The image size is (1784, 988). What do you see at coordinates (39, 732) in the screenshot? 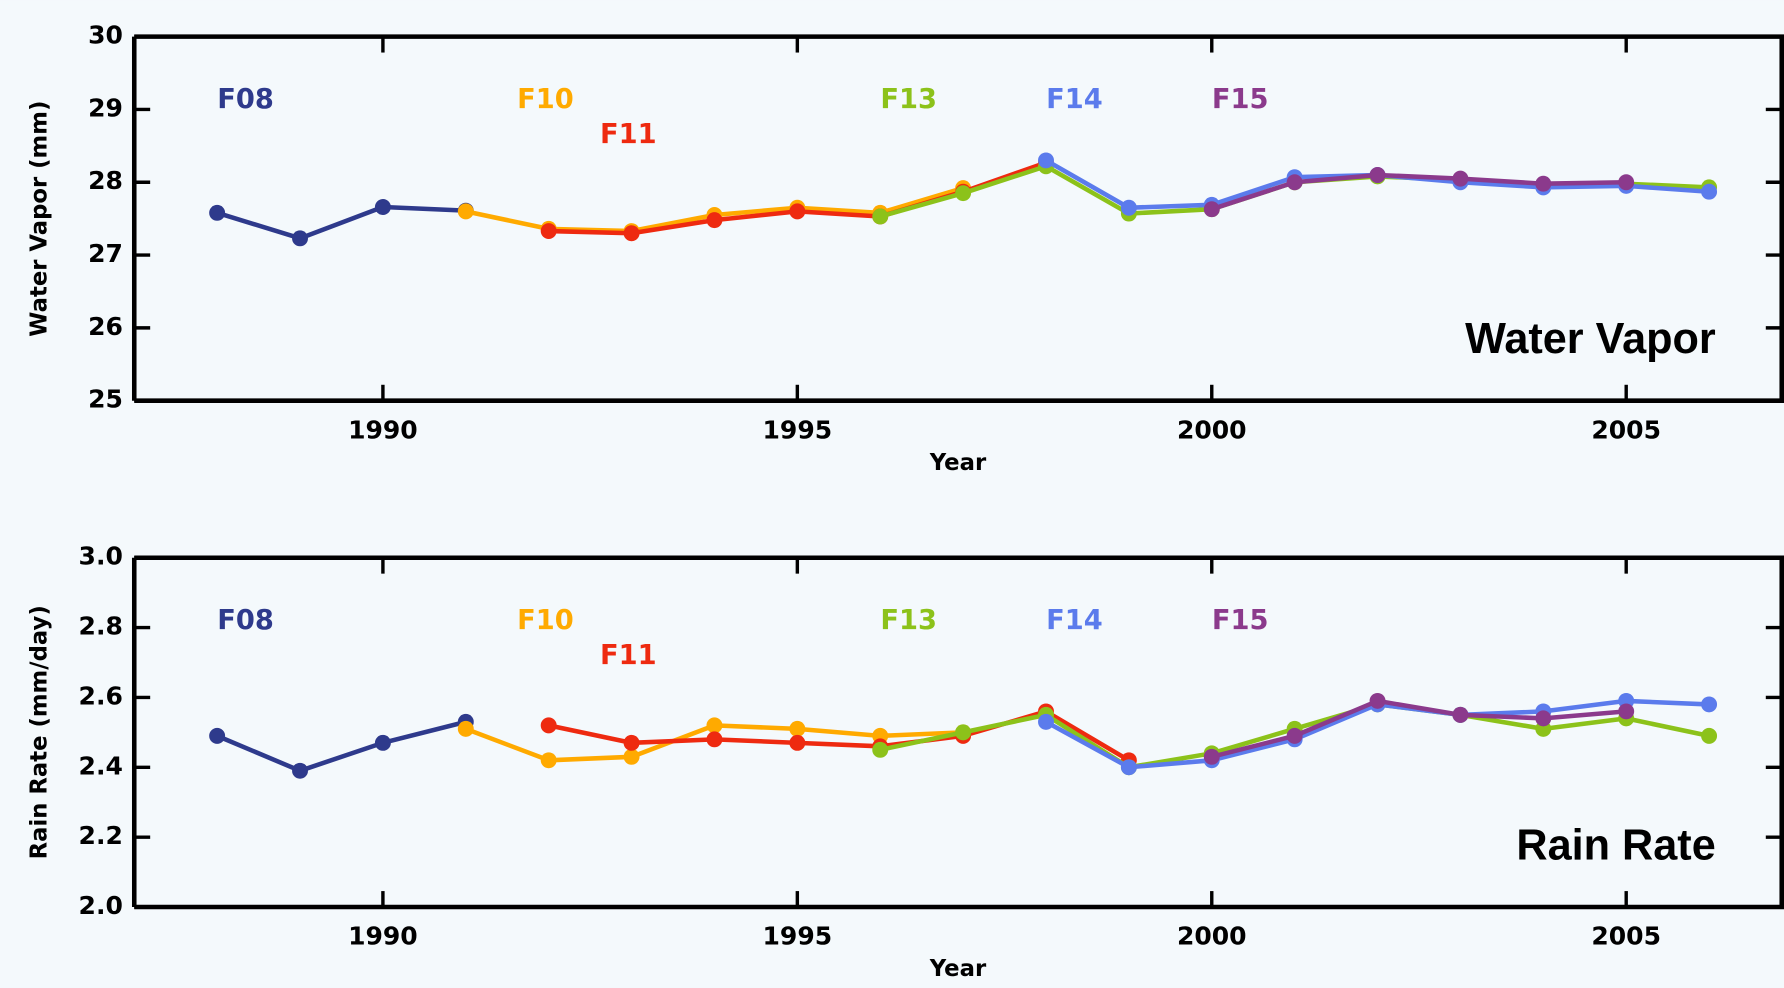
I see `y-axis-title: Rain Rate (mm/day)` at bounding box center [39, 732].